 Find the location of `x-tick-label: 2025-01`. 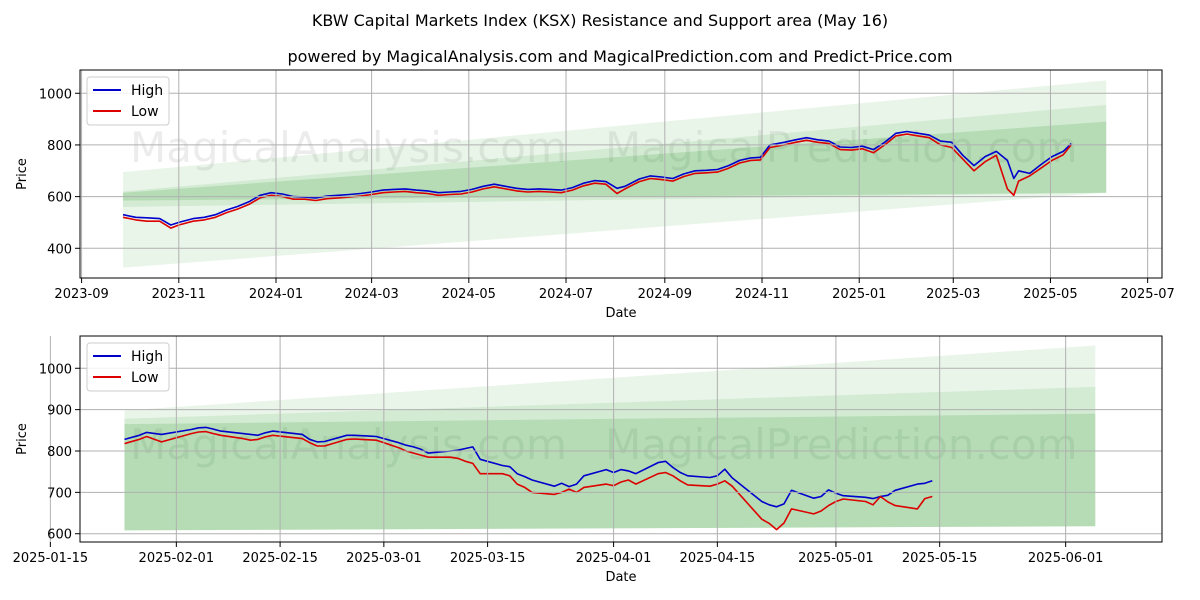

x-tick-label: 2025-01 is located at coordinates (859, 294).